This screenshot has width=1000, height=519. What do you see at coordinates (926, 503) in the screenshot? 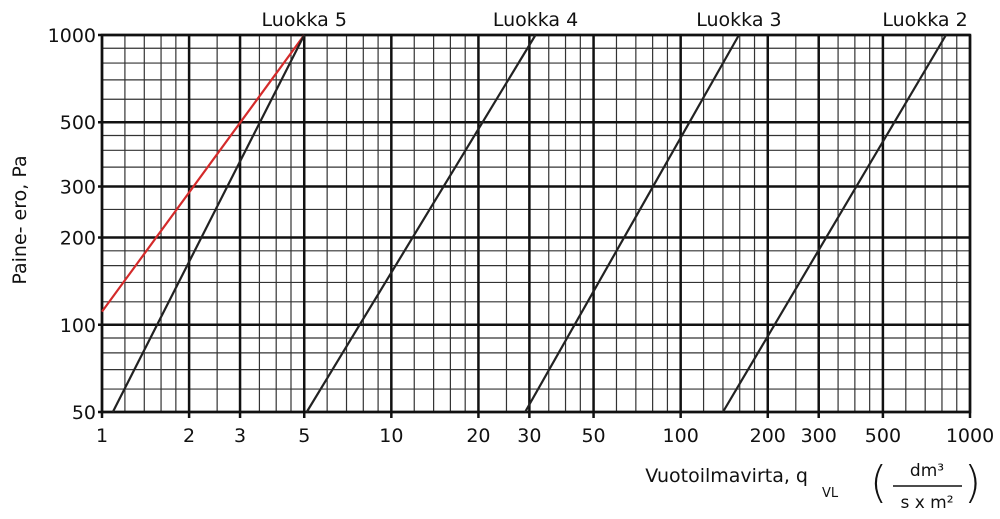
I see `unit-denominator: s x m²` at bounding box center [926, 503].